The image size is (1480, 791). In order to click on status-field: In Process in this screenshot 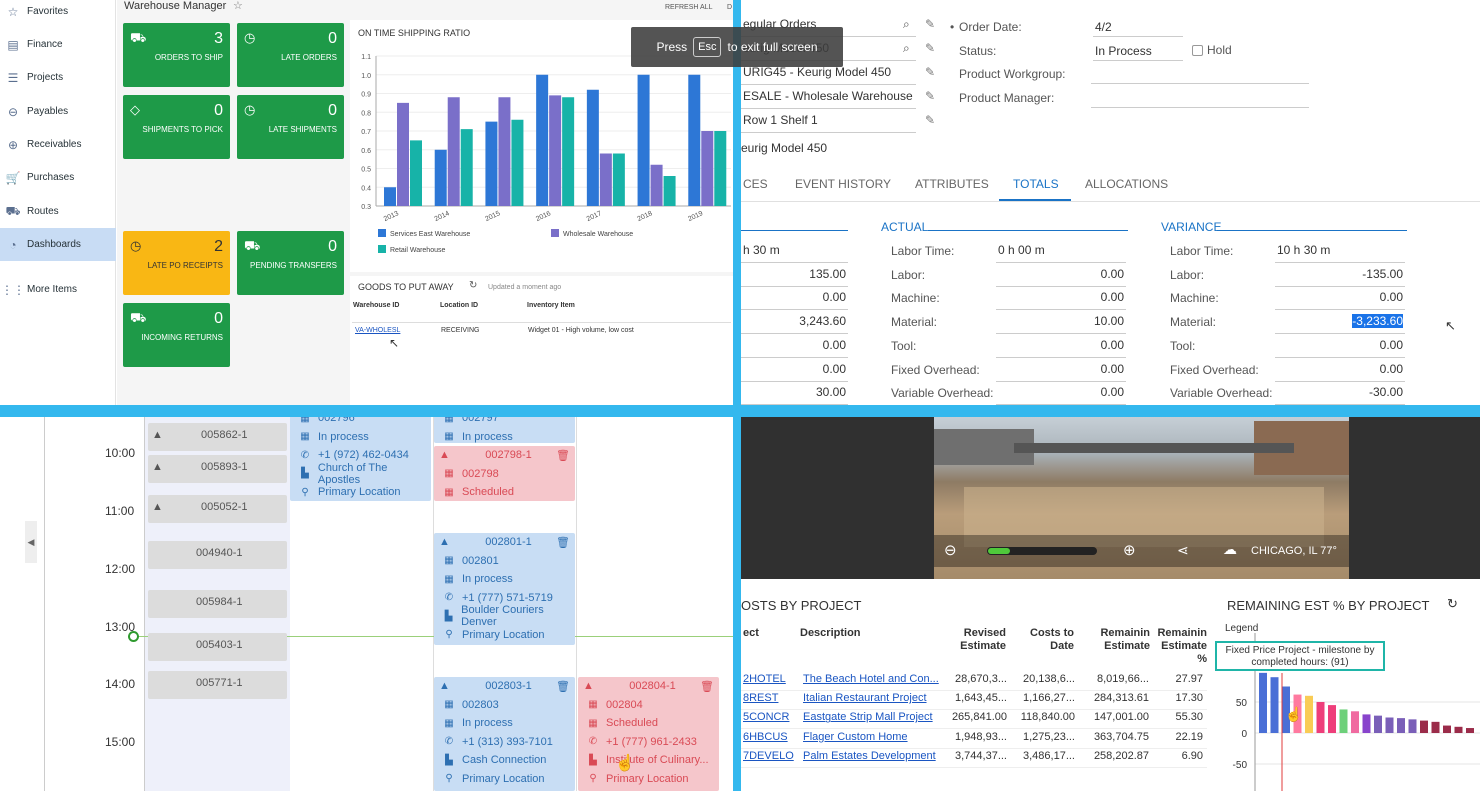, I will do `click(1138, 51)`.